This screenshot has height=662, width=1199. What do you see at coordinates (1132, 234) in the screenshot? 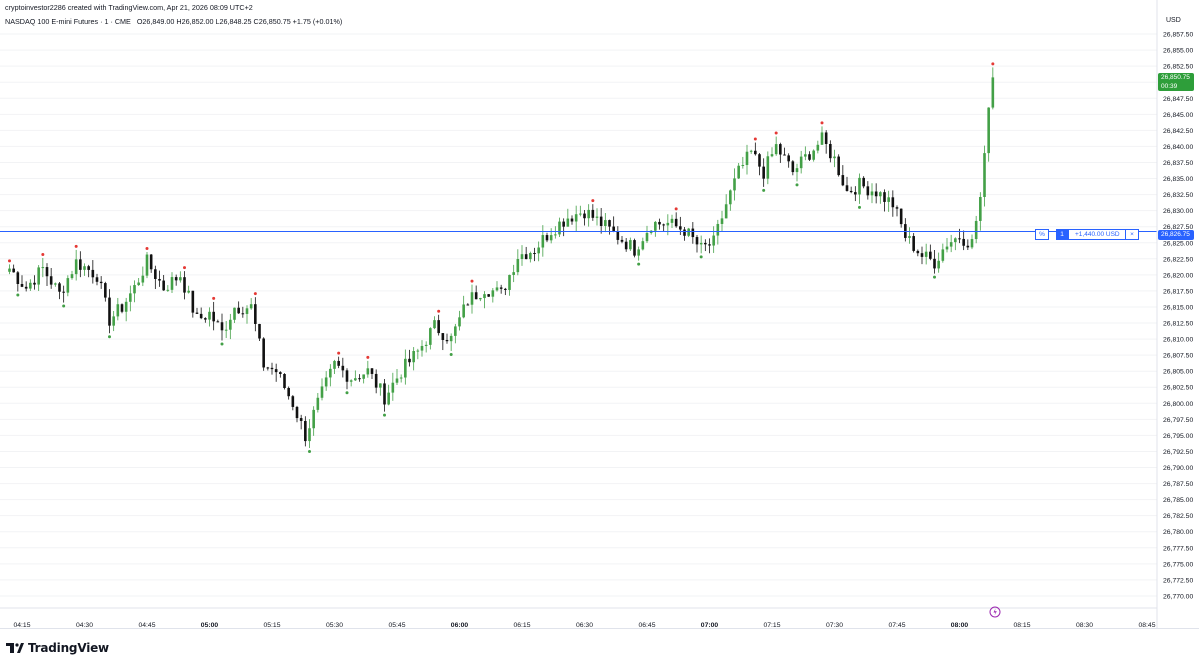
I see `close-position-button: ×` at bounding box center [1132, 234].